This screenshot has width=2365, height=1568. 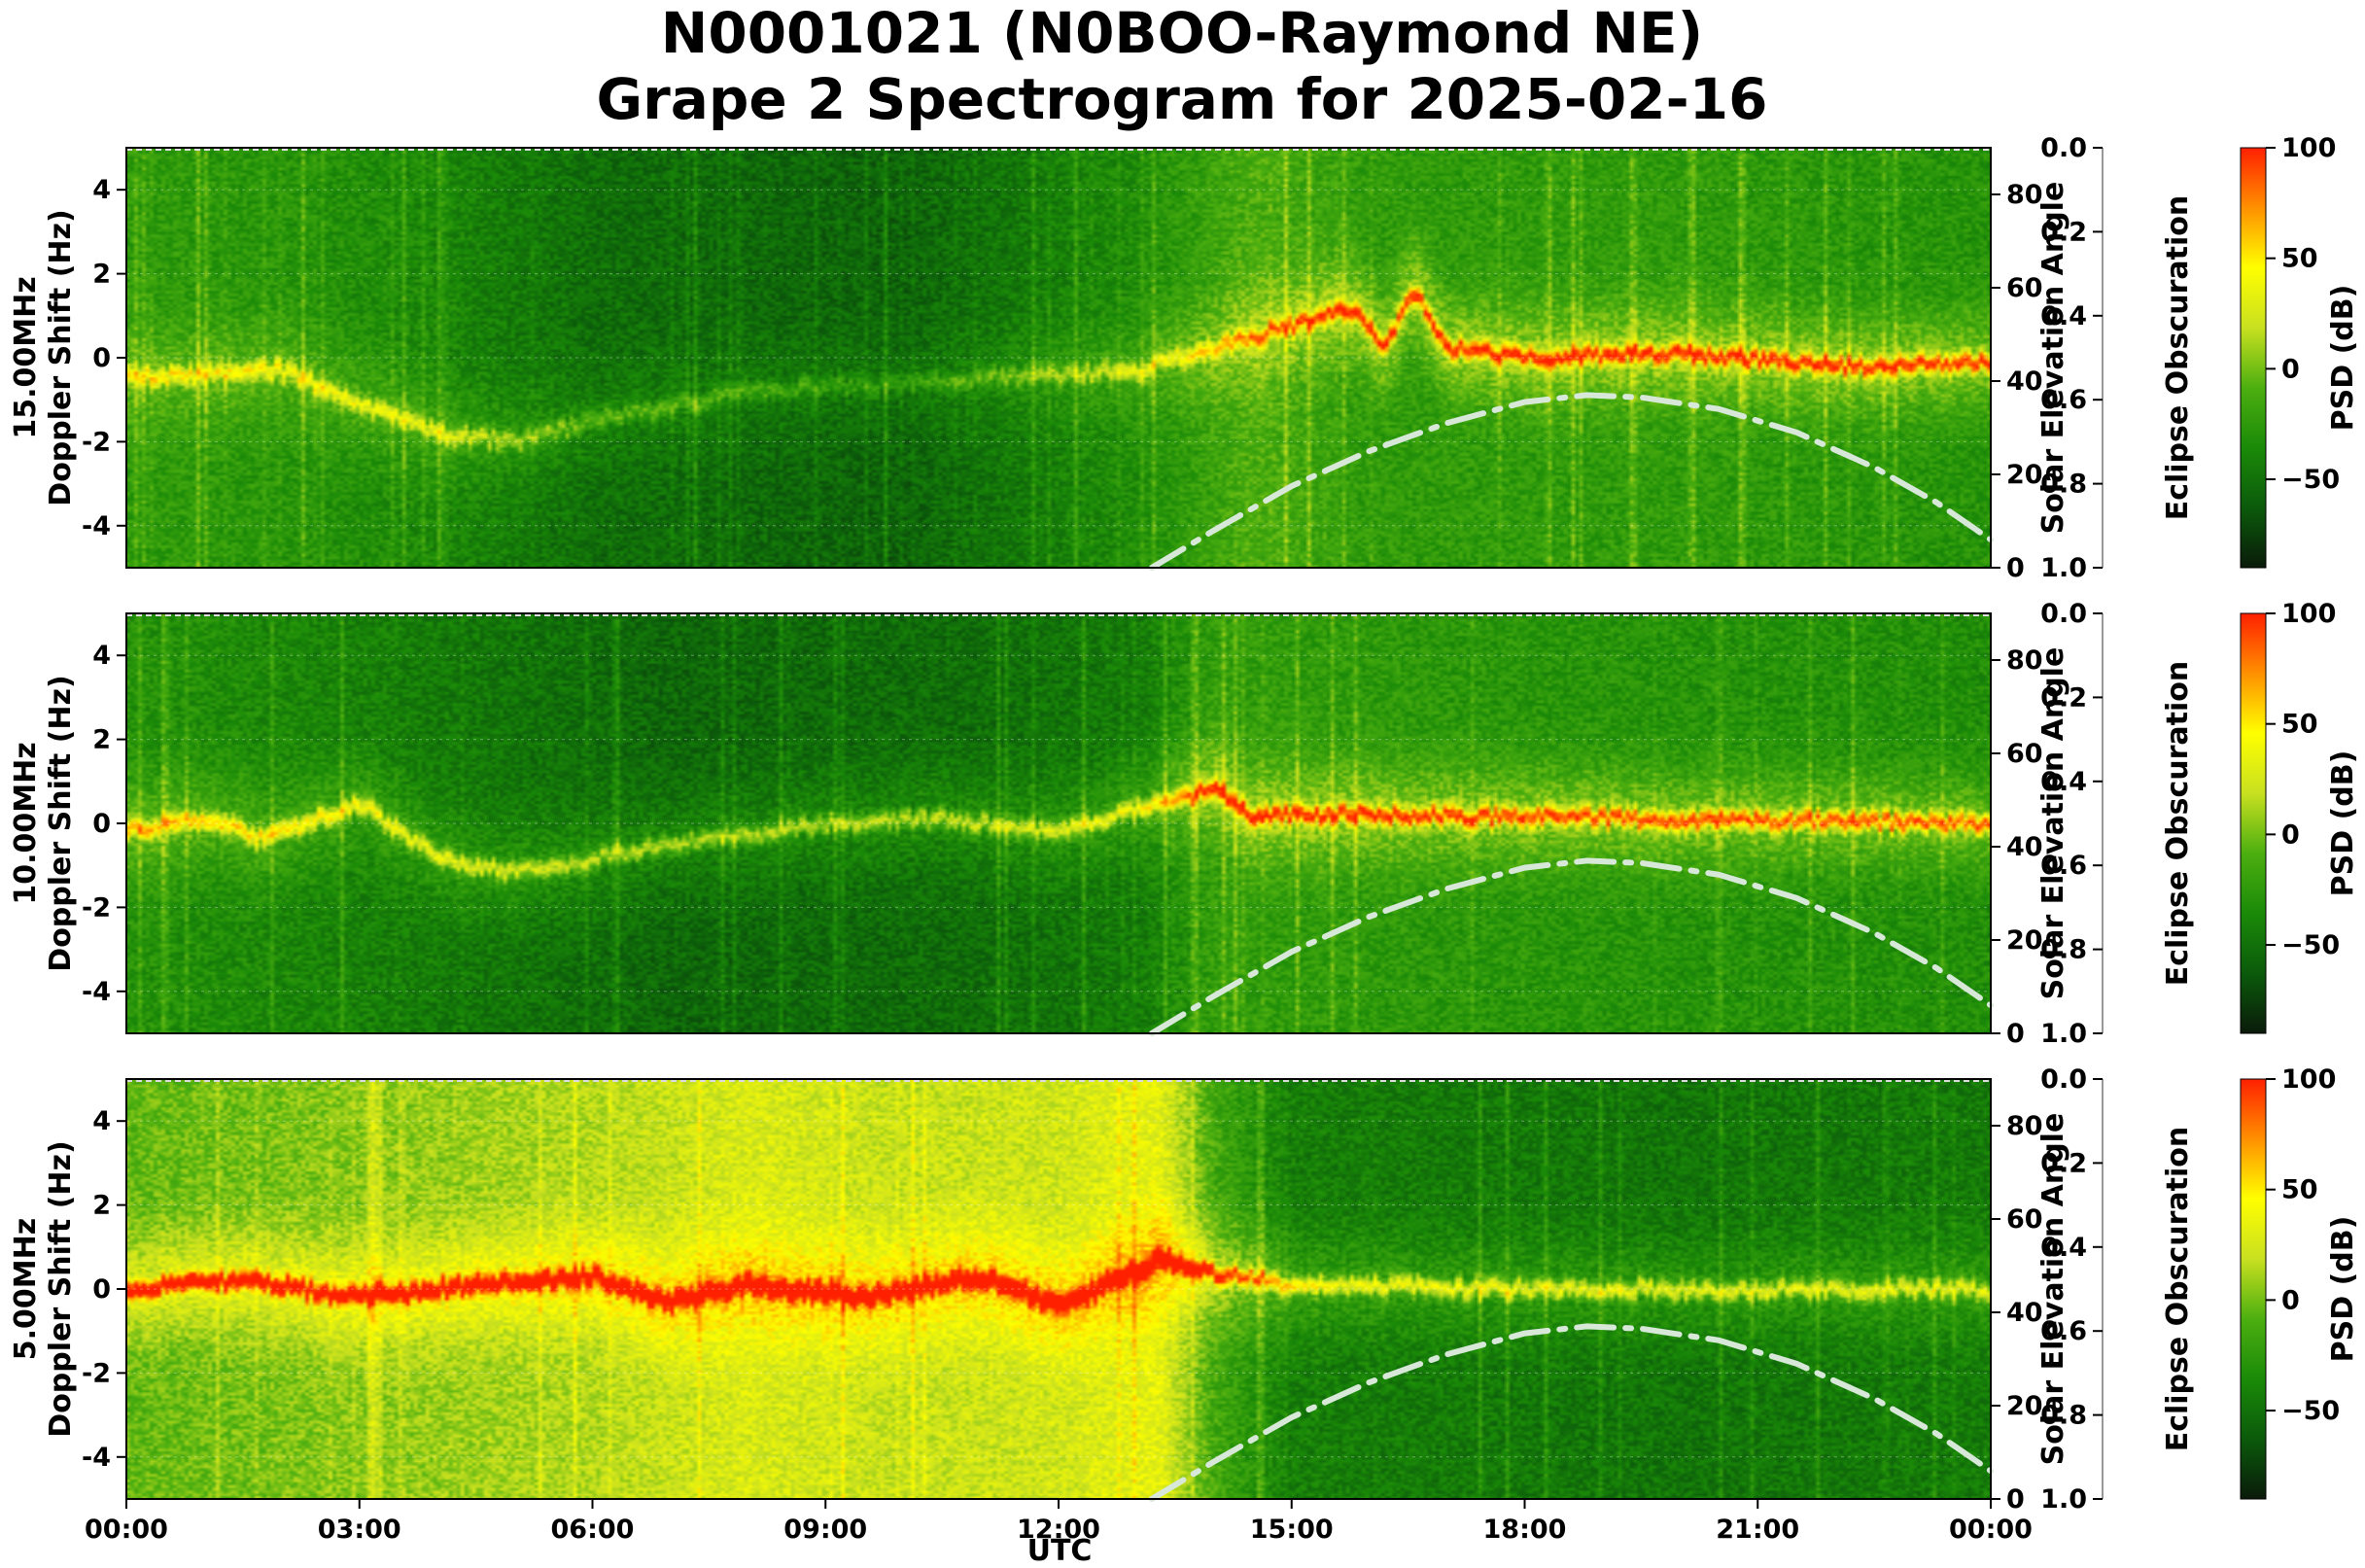 What do you see at coordinates (593, 1530) in the screenshot?
I see `x-tick-label: 06:00` at bounding box center [593, 1530].